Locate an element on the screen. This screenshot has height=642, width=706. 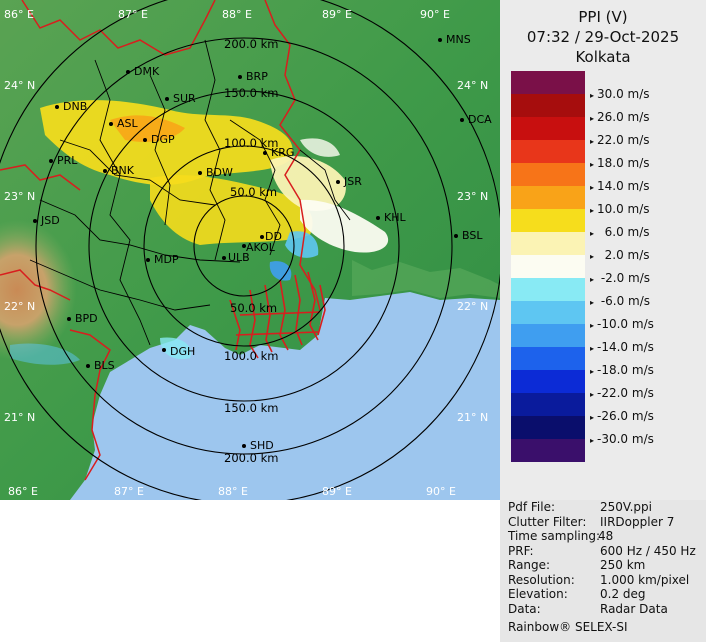
ring-label-bottom-200: 200.0 km is located at coordinates (251, 458).